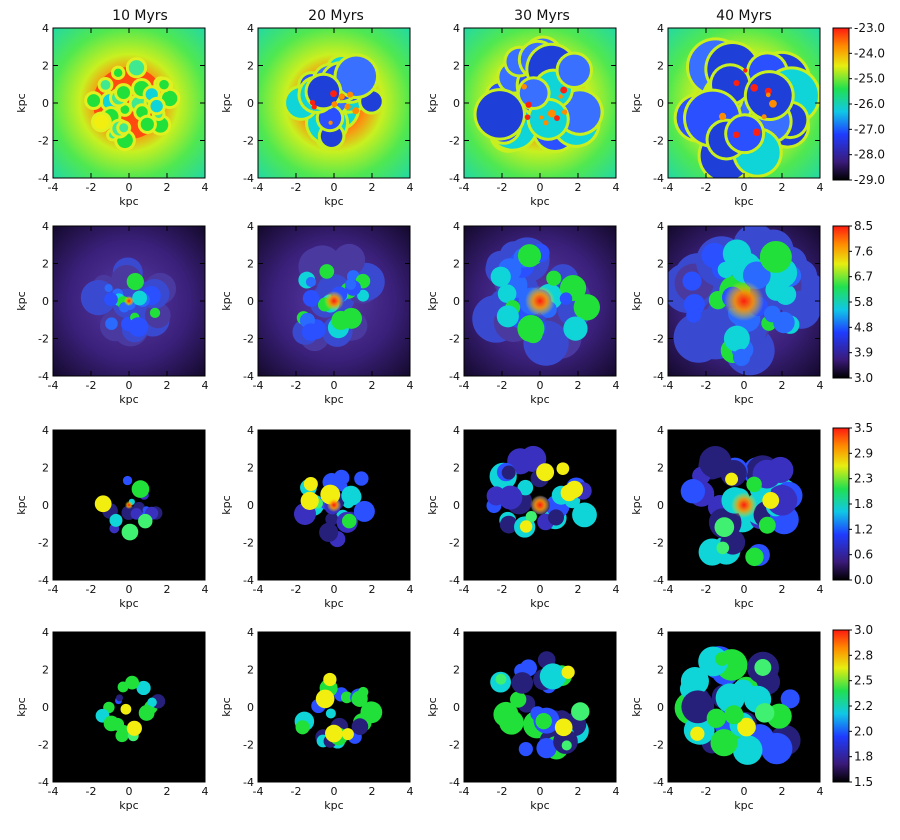 The image size is (900, 840). I want to click on colorbar-label: 8.5, so click(863, 226).